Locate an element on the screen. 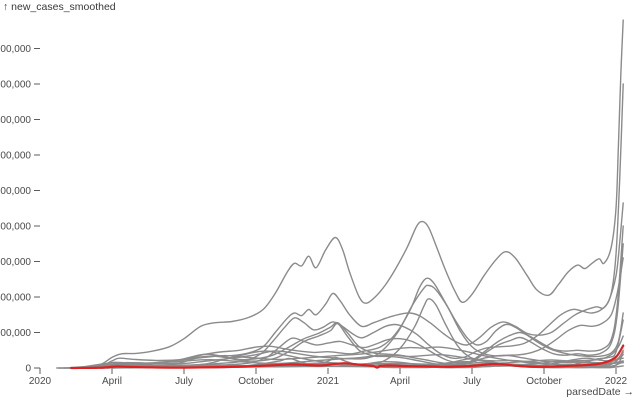 This screenshot has width=640, height=400. y-axis-tick-label: 1,400,000 is located at coordinates (15, 120).